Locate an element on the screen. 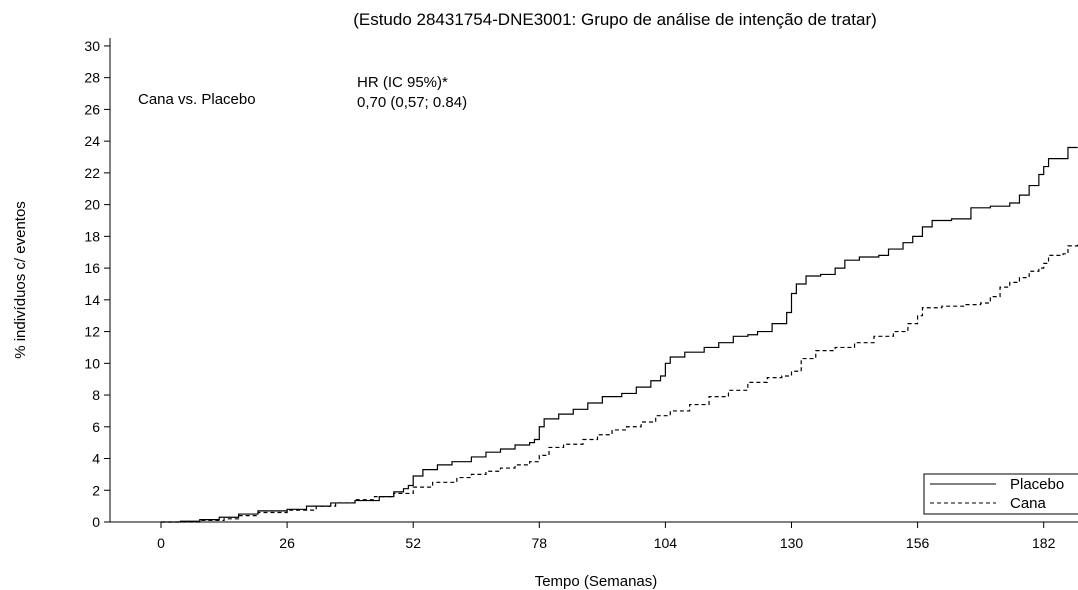 This screenshot has height=590, width=1078. y-axis-label: % indivíduos c/ eventos is located at coordinates (20, 280).